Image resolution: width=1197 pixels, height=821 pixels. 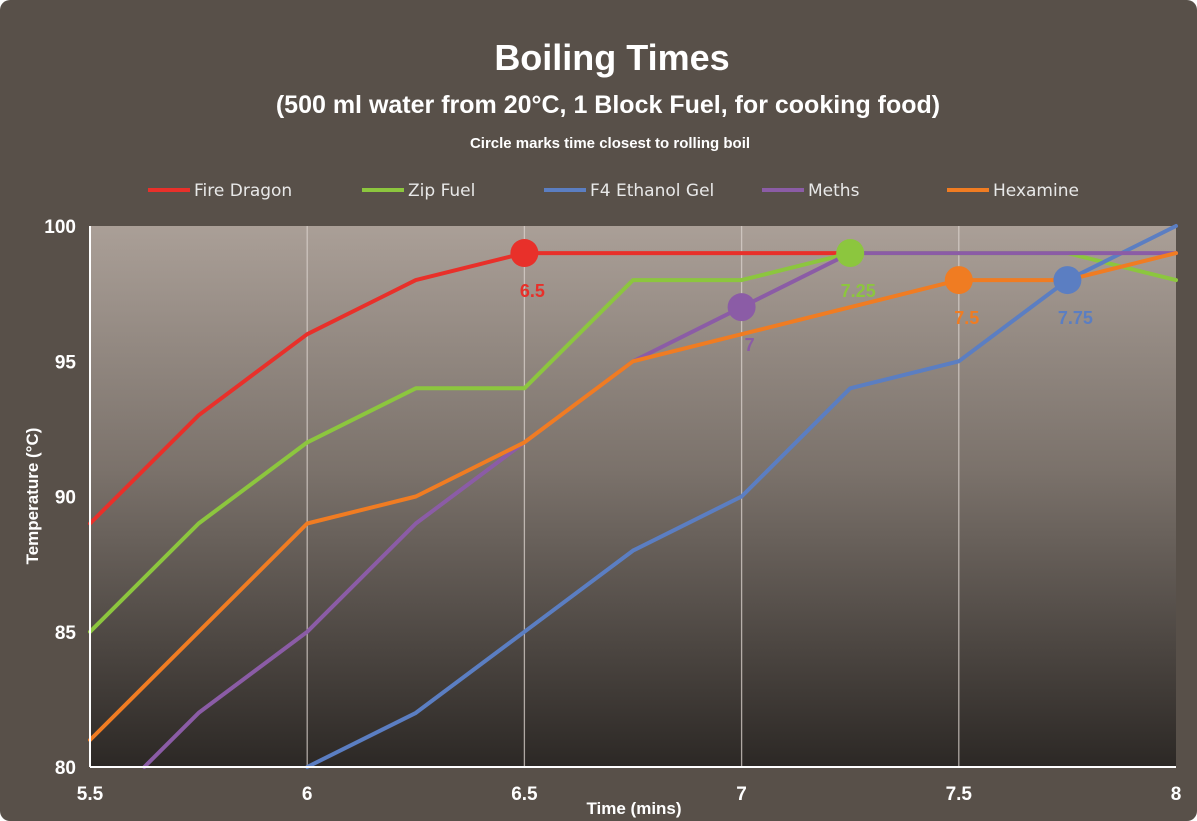 What do you see at coordinates (633, 808) in the screenshot?
I see `x-axis-label: Time (mins)` at bounding box center [633, 808].